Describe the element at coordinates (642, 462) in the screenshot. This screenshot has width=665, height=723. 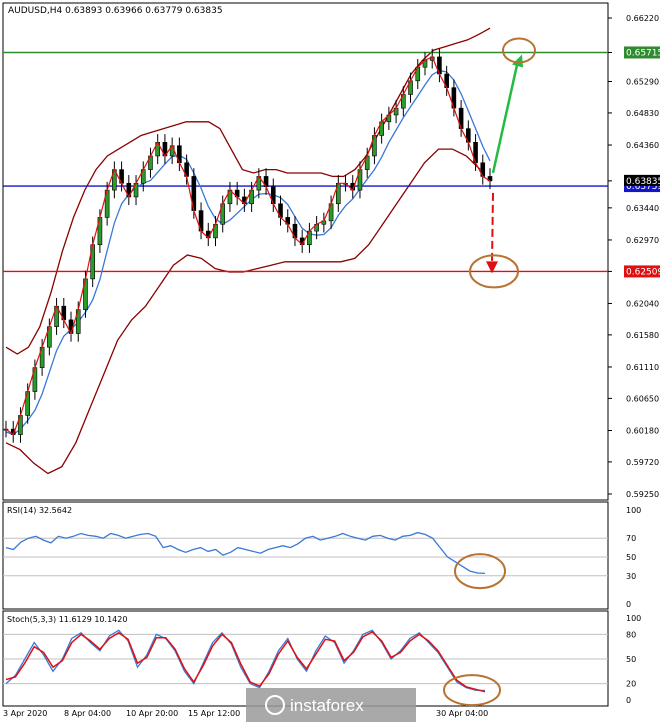
I see `y-tick-label: 0.59720` at that location.